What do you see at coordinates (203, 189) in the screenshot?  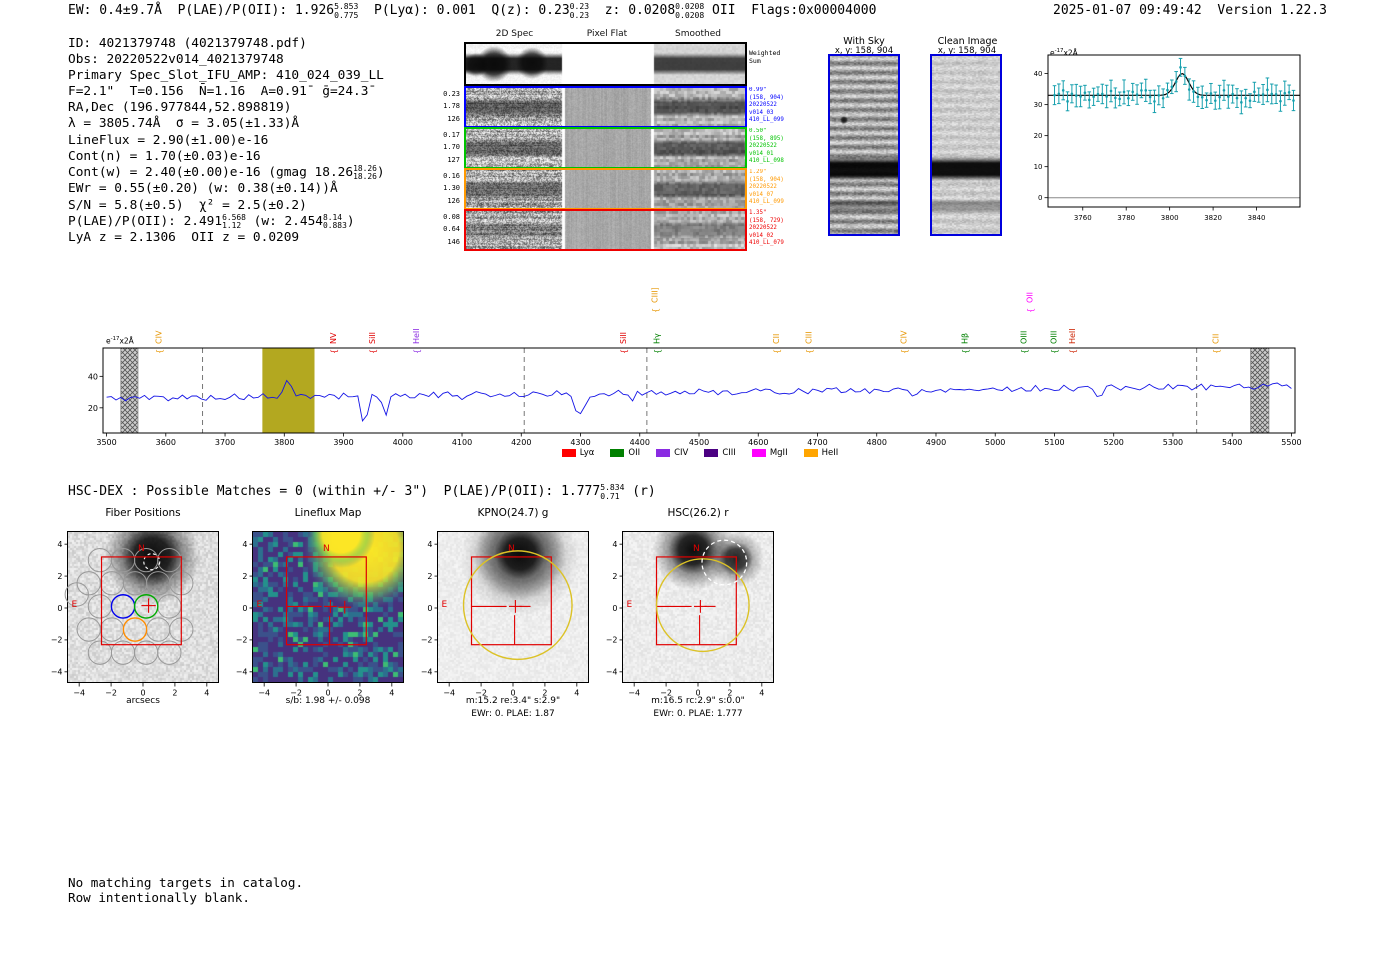 I see `info-line-10: EWr = 0.55(±0.20) (w: 0.38(±0.14))Å` at bounding box center [203, 189].